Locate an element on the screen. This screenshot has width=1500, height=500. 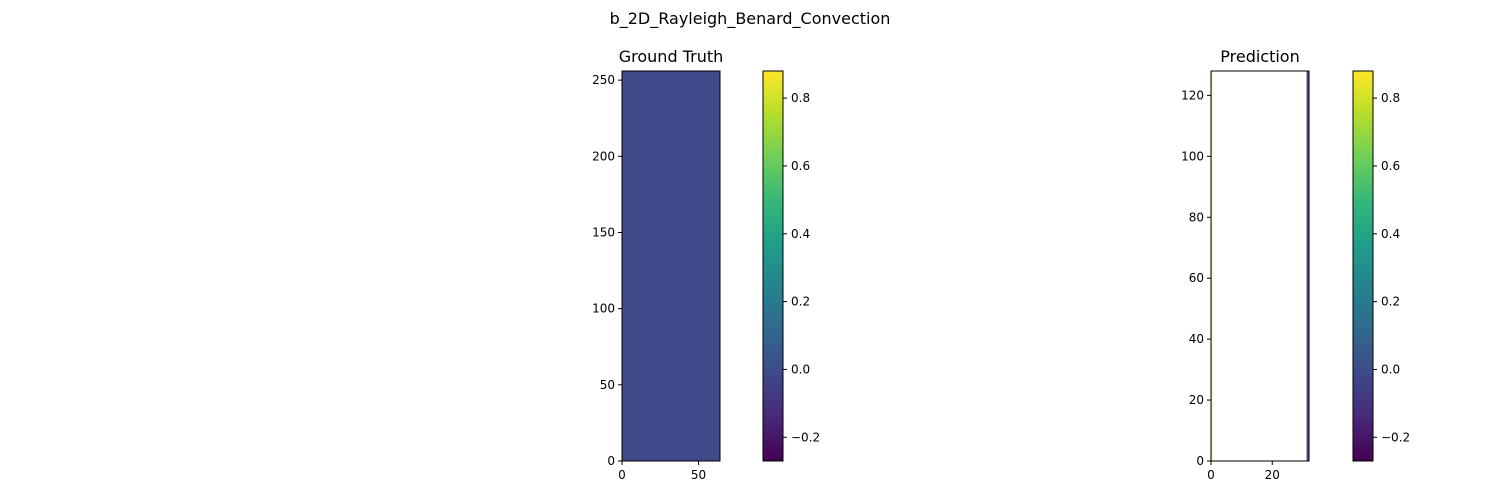
ground-truth-axes-frame is located at coordinates (671, 266).